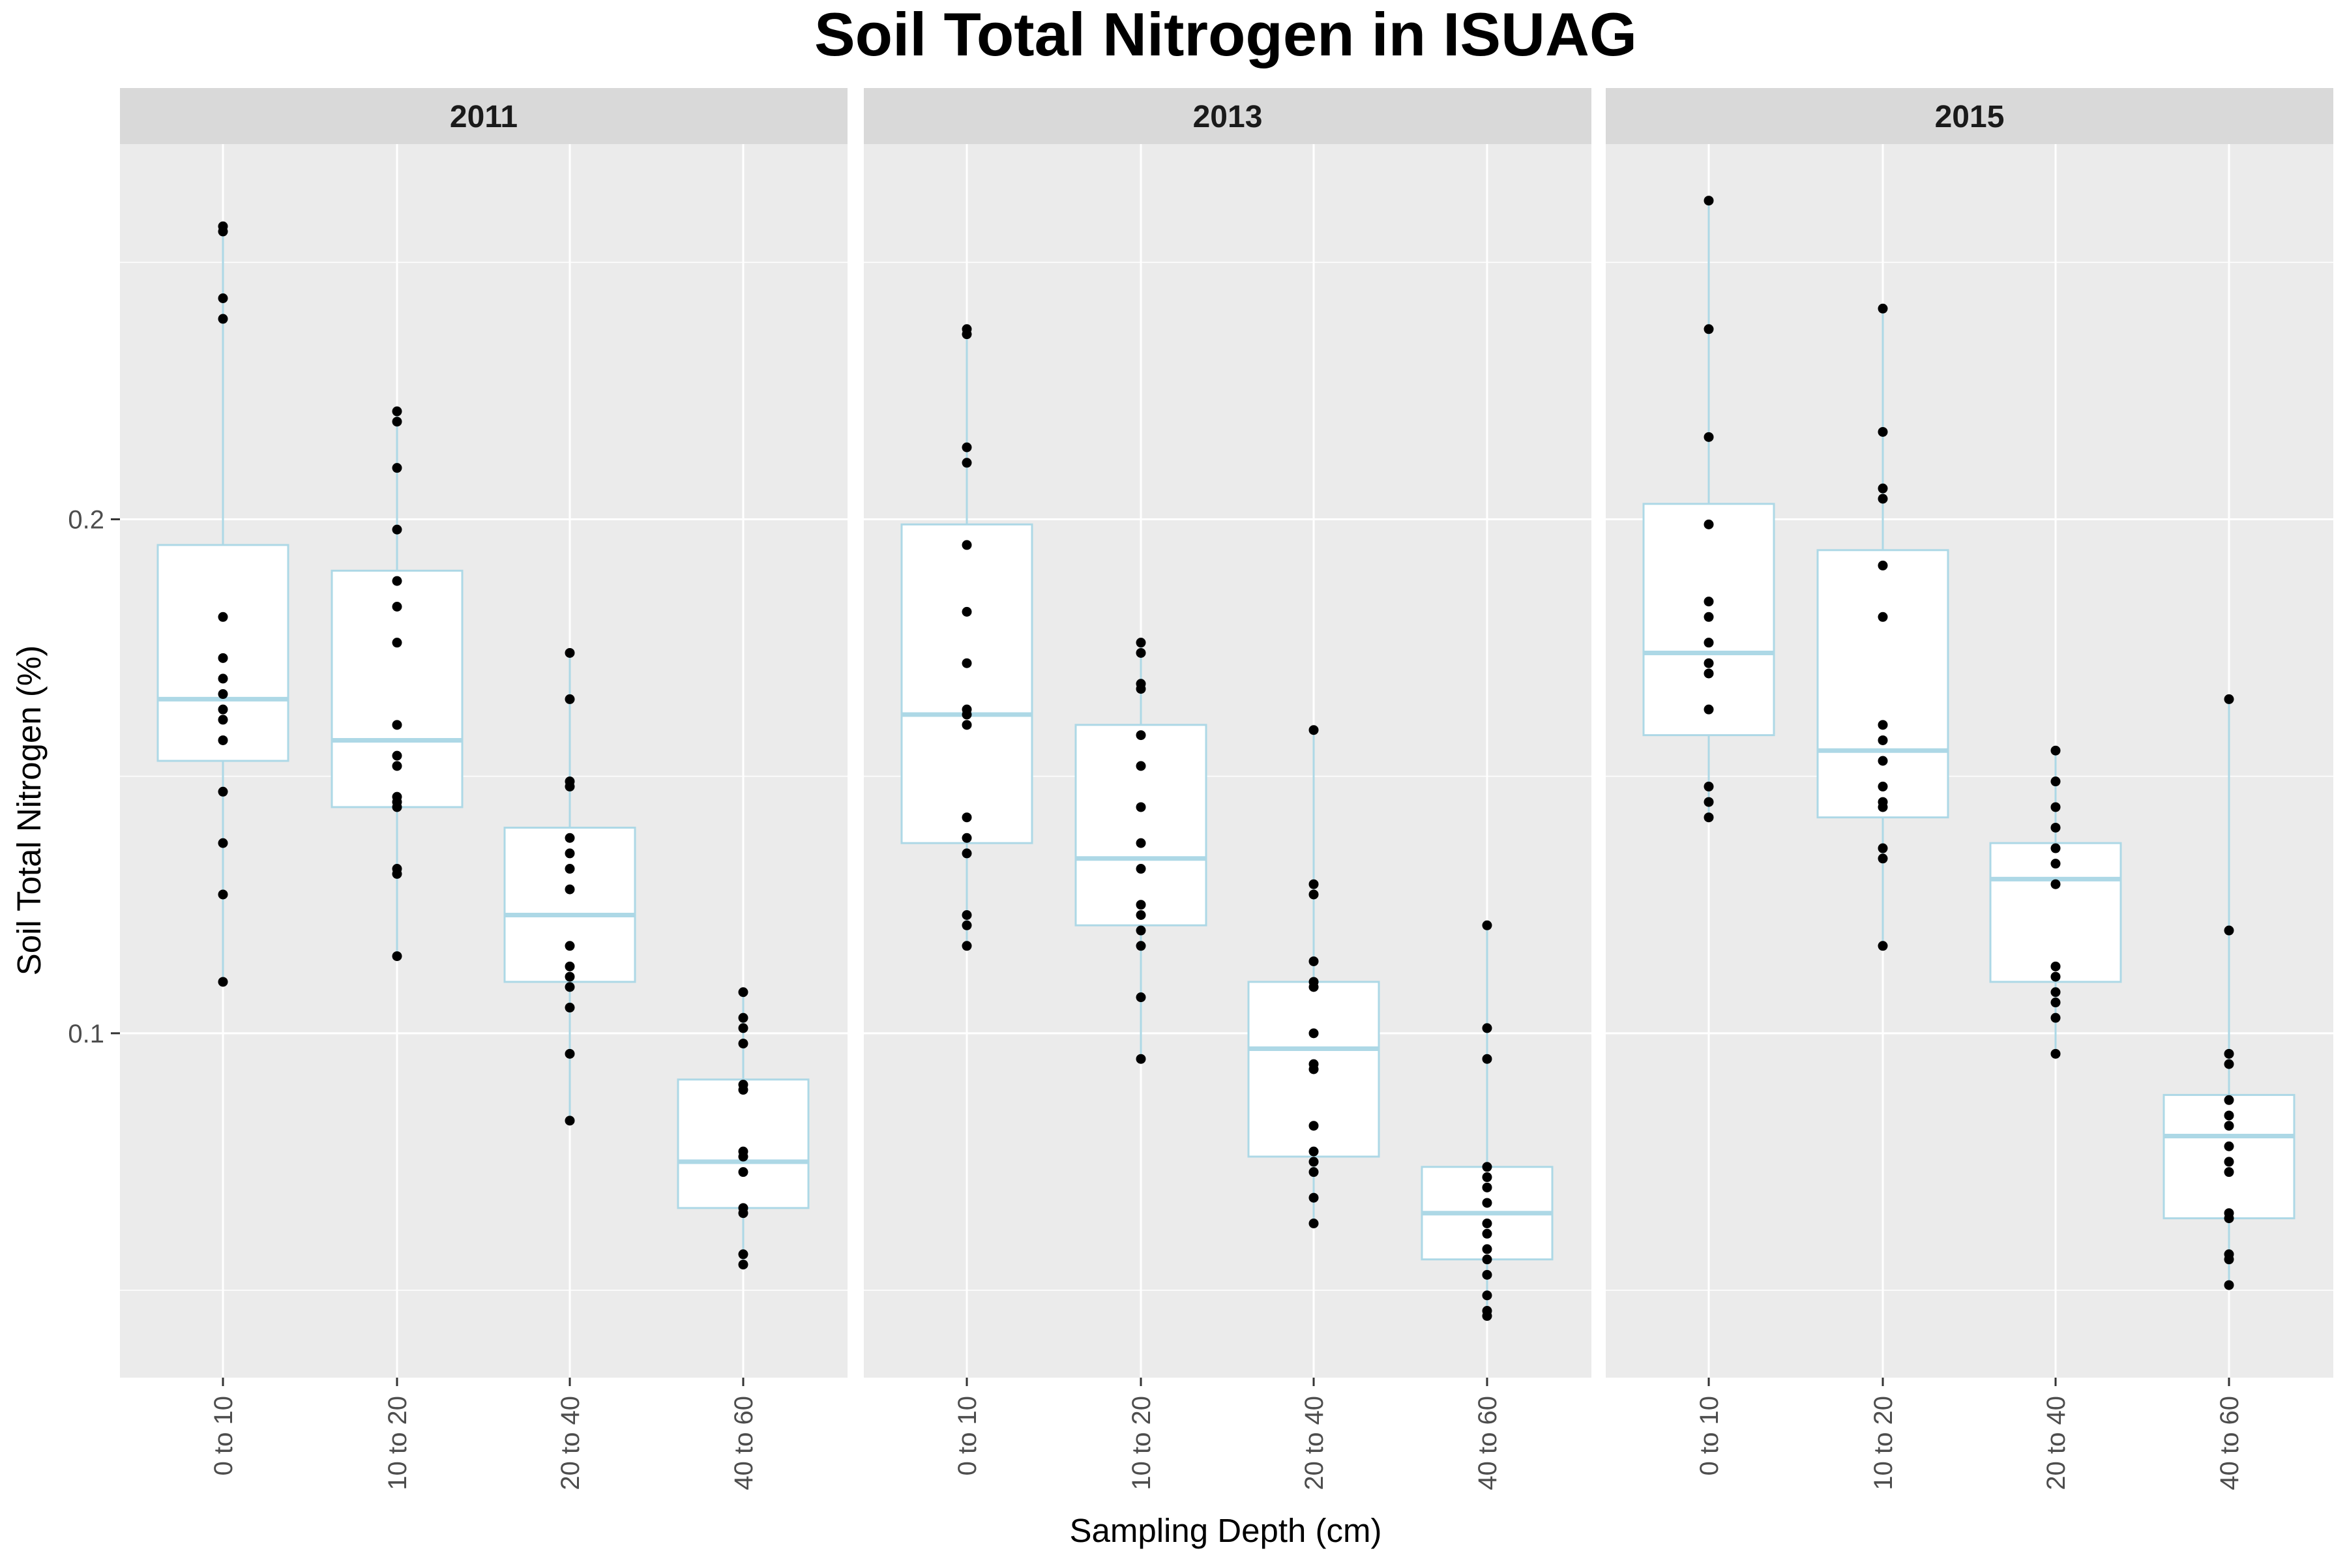 Image resolution: width=2347 pixels, height=1568 pixels. What do you see at coordinates (86, 1034) in the screenshot?
I see `y-tick-label: 0.1` at bounding box center [86, 1034].